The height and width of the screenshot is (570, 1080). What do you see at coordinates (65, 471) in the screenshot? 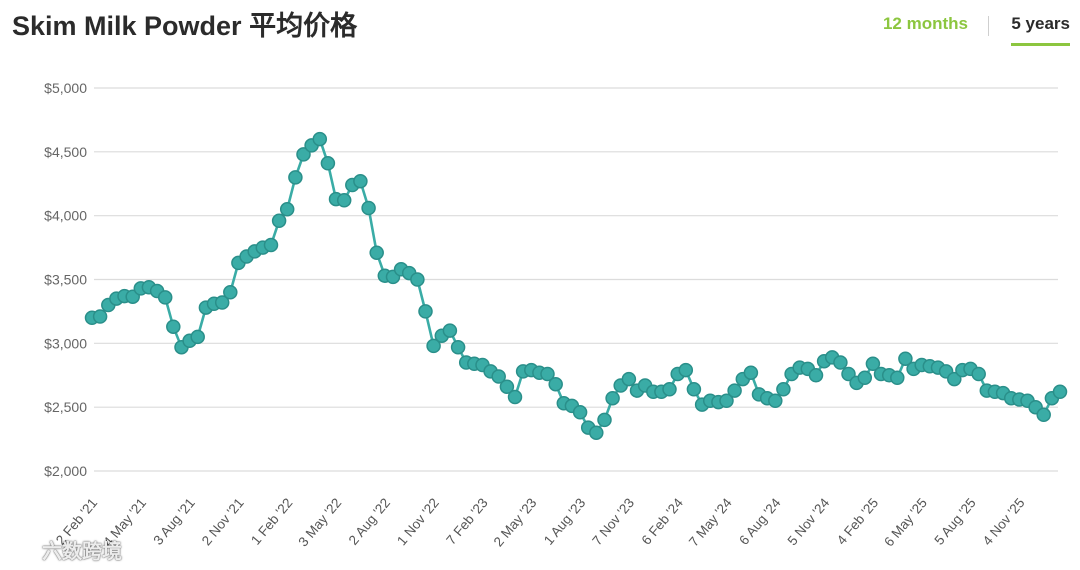
I see `y-tick-label: $2,000` at bounding box center [65, 471].